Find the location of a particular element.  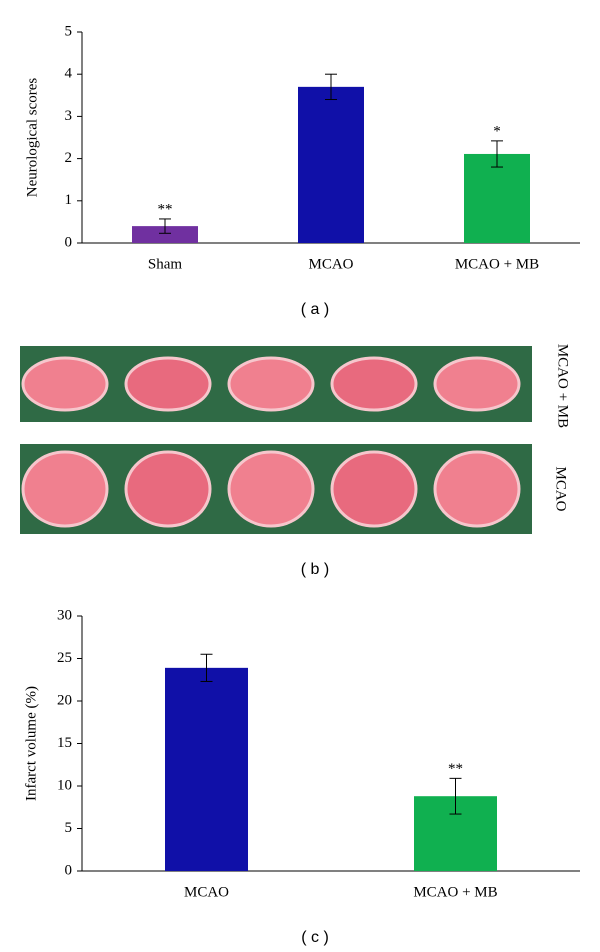

y-tick-label: 10 is located at coordinates (64, 785).